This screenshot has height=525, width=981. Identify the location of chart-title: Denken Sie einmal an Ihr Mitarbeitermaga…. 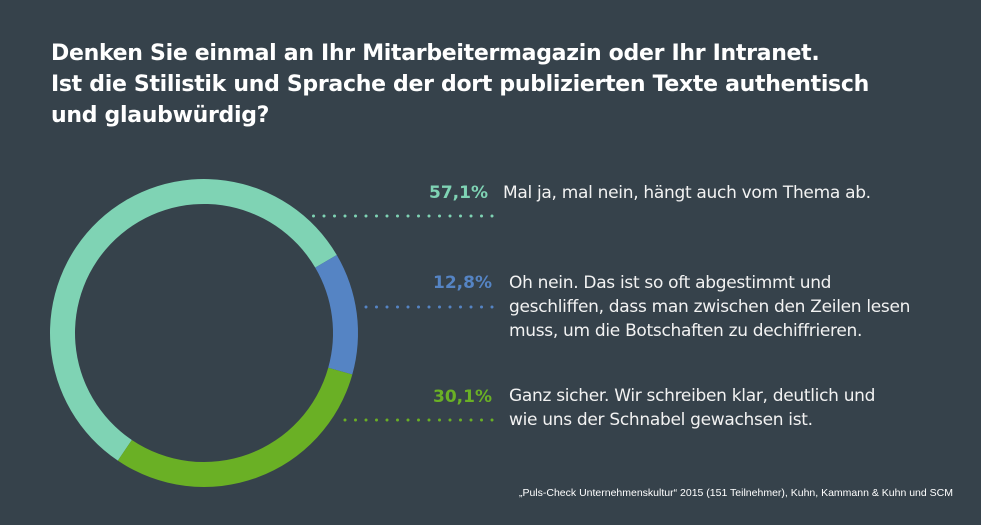
(460, 84).